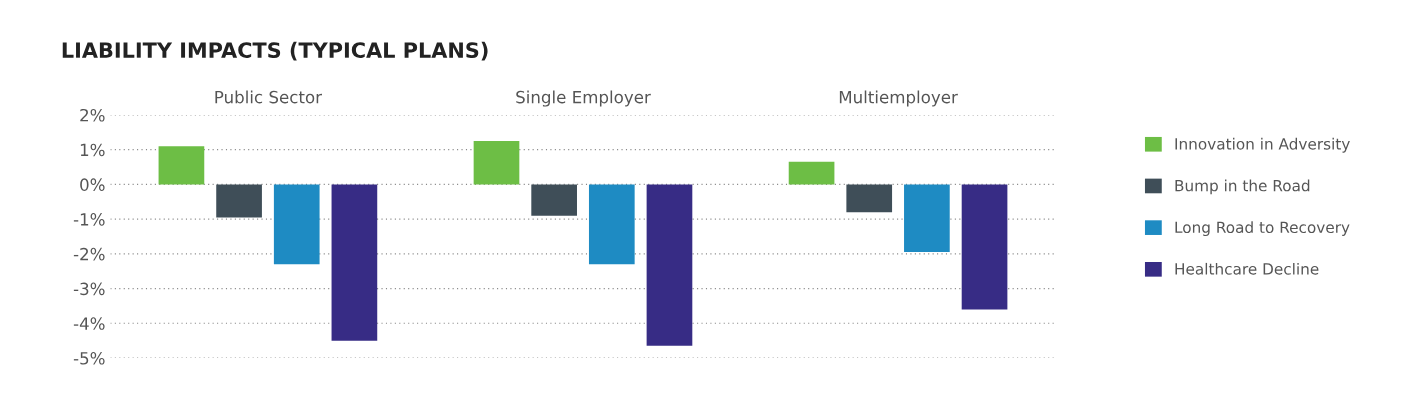  What do you see at coordinates (89, 323) in the screenshot?
I see `y-tick-label: -4%` at bounding box center [89, 323].